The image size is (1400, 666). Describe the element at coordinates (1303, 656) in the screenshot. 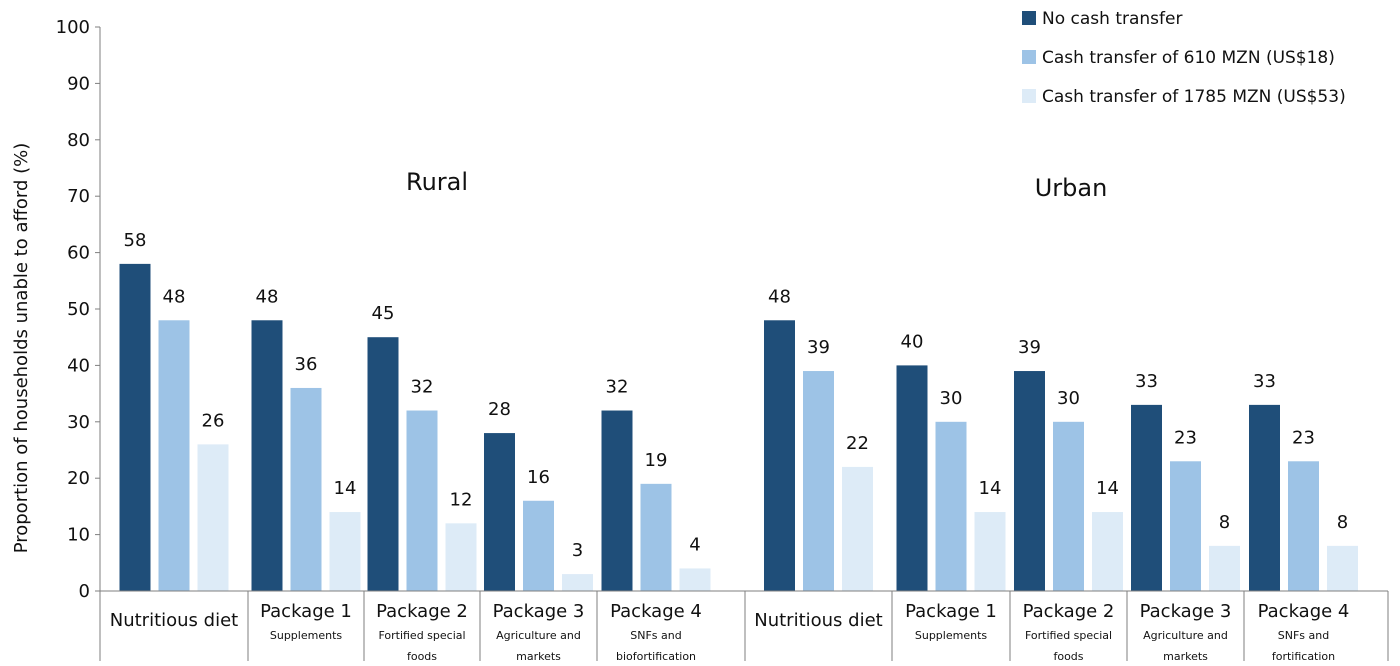

I see `category-sublabel: fortification` at that location.